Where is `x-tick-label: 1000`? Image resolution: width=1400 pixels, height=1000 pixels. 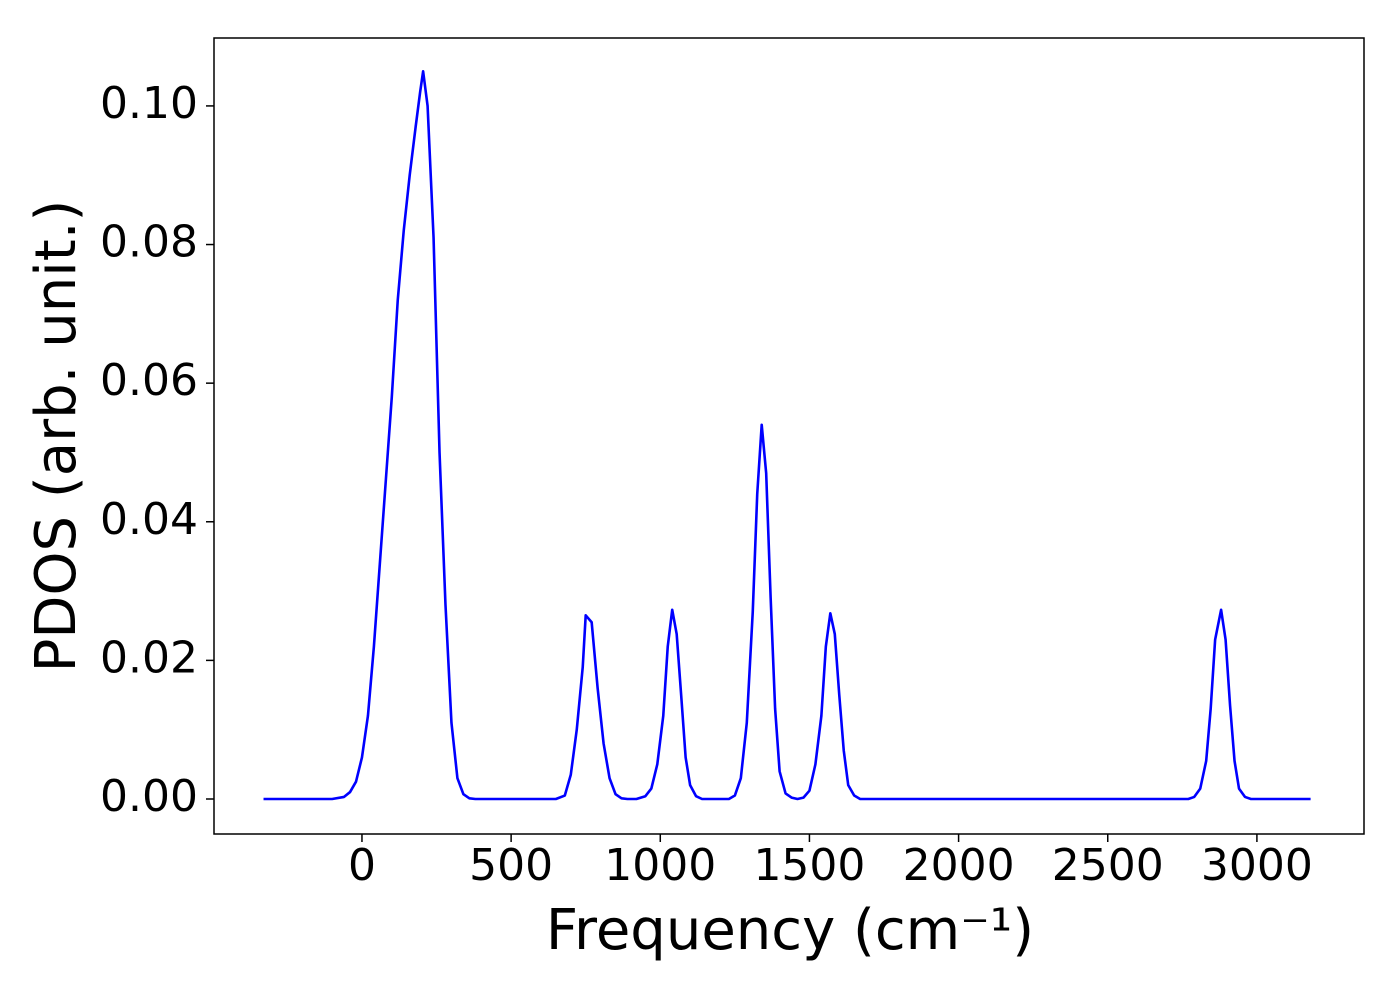 x-tick-label: 1000 is located at coordinates (660, 865).